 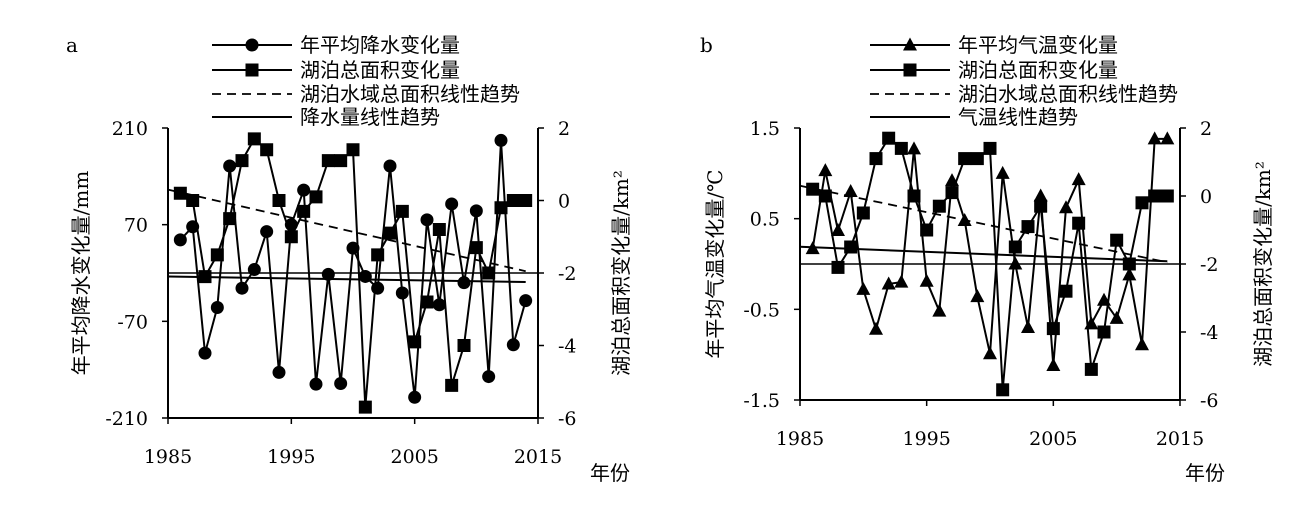 What do you see at coordinates (1209, 265) in the screenshot?
I see `y-right-tick-label: -2` at bounding box center [1209, 265].